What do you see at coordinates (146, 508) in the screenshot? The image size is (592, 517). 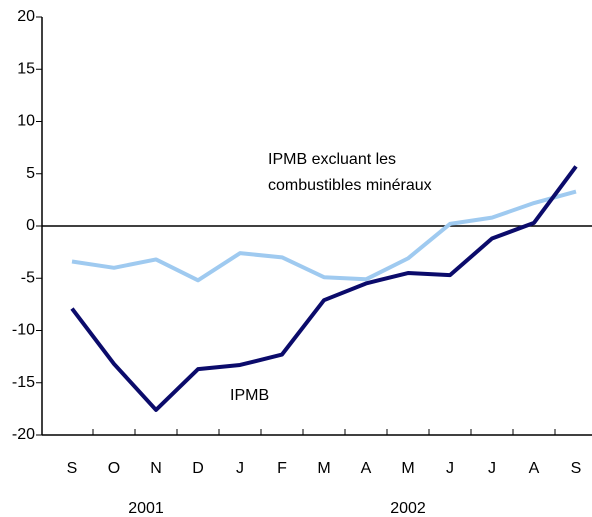 I see `year-label: 2001` at bounding box center [146, 508].